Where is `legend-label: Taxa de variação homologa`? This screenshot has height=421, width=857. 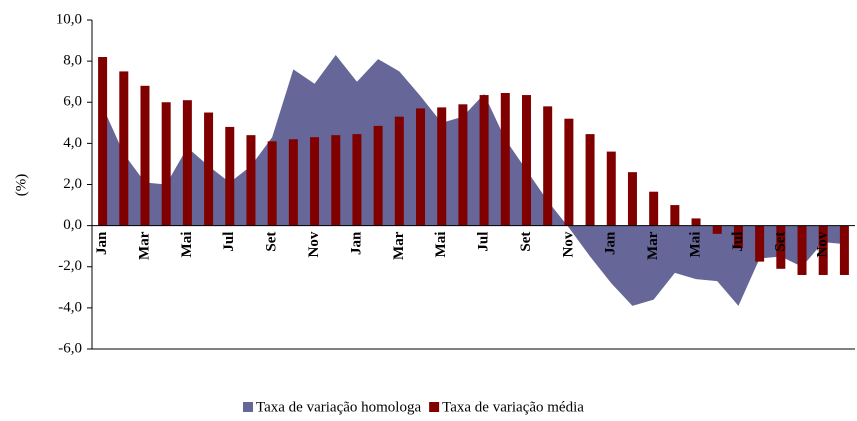
legend-label: Taxa de variação homologa is located at coordinates (338, 407).